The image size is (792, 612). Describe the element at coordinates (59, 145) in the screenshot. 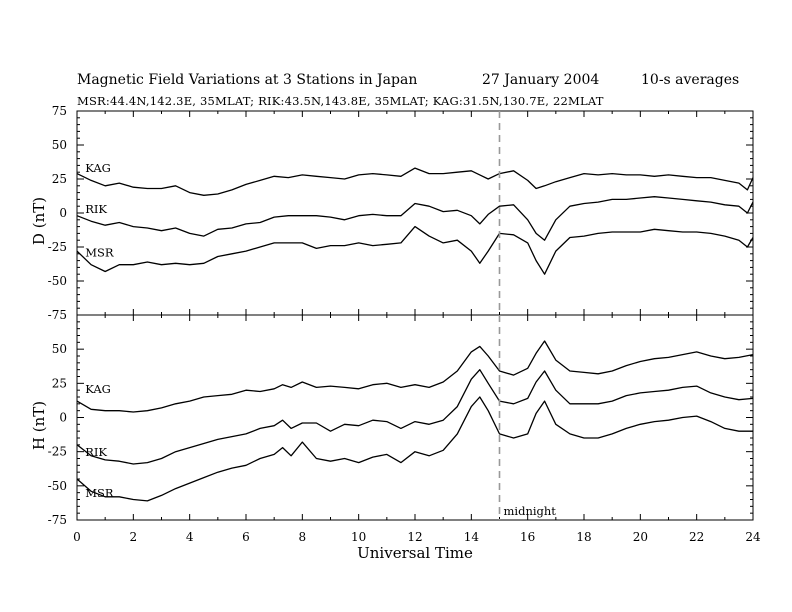

I see `d-ytick-label: 50` at that location.